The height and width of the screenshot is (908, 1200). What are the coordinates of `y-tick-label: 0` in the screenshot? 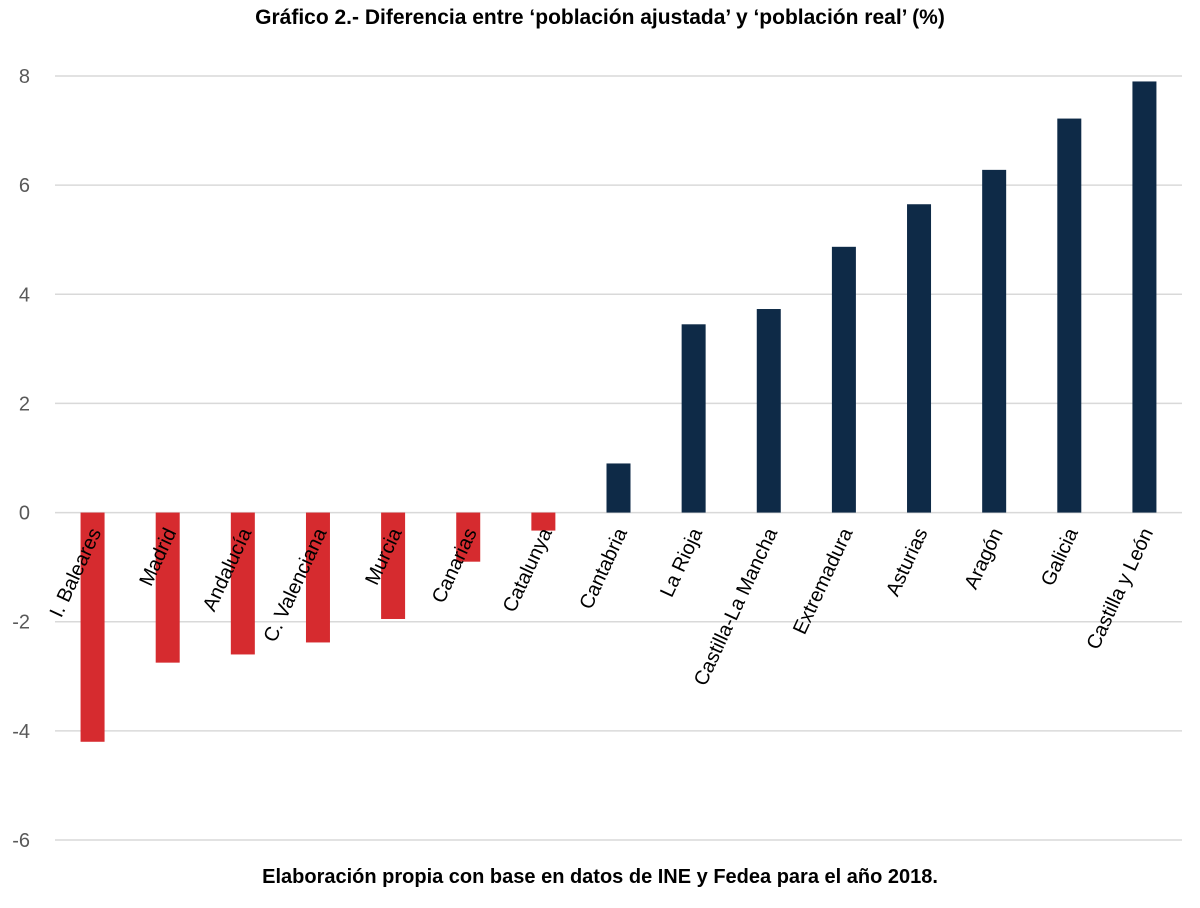 It's located at (24, 514).